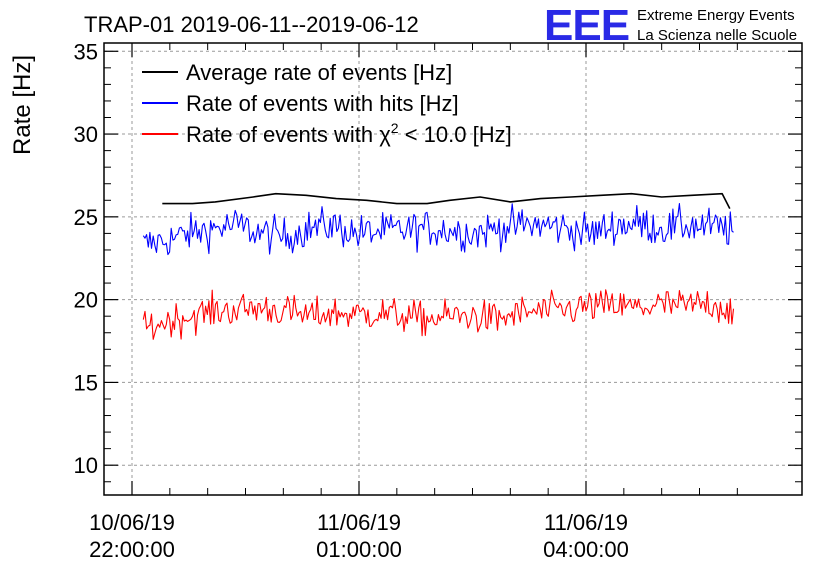  Describe the element at coordinates (86, 217) in the screenshot. I see `y-tick-label: 25` at that location.